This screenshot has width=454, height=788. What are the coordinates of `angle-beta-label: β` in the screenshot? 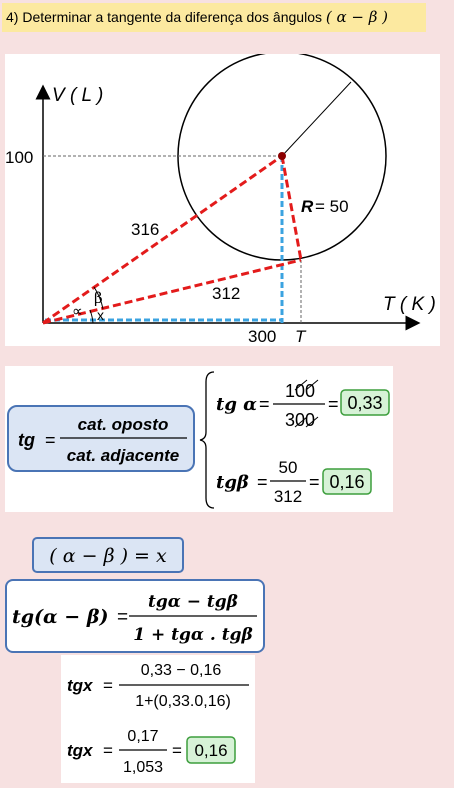 It's located at (98, 298).